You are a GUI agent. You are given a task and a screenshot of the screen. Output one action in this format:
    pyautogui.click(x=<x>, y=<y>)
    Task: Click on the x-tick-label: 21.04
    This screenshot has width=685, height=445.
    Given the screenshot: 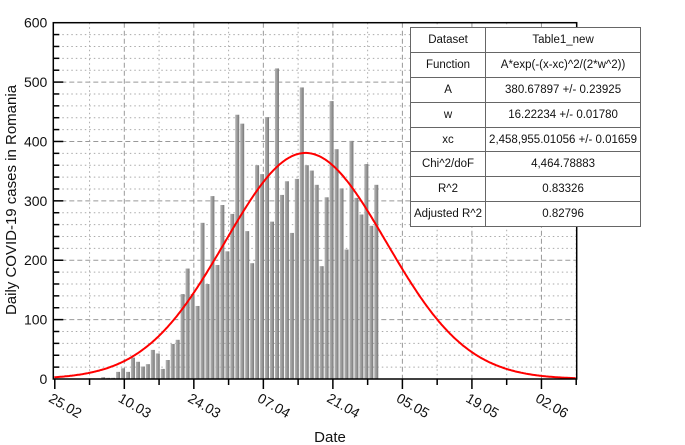 What is the action you would take?
    pyautogui.click(x=343, y=405)
    